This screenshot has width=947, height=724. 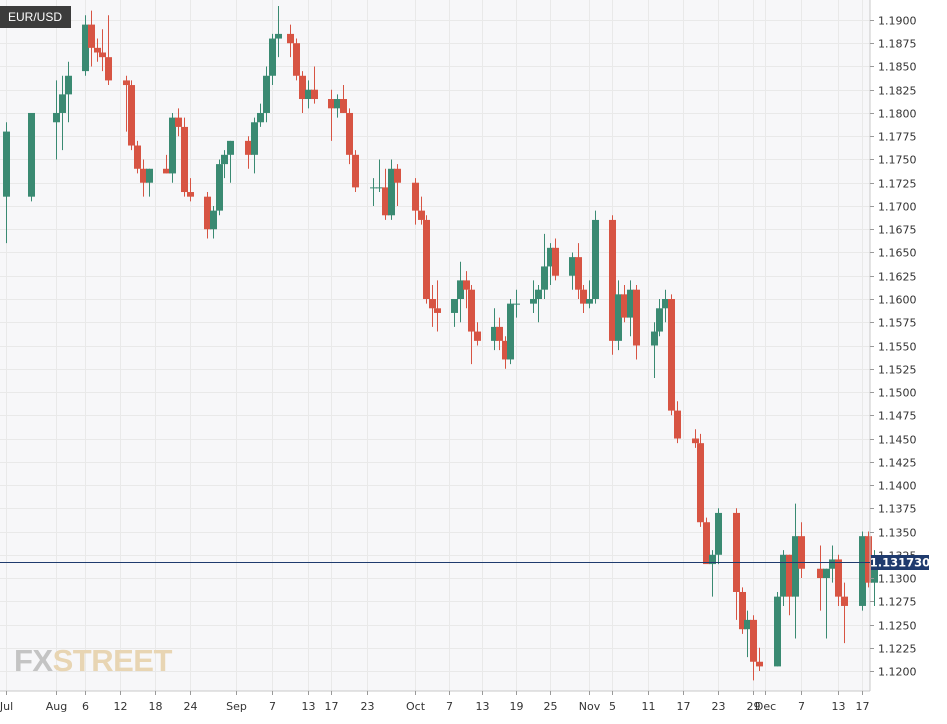 I want to click on last-price-tag, so click(x=900, y=562).